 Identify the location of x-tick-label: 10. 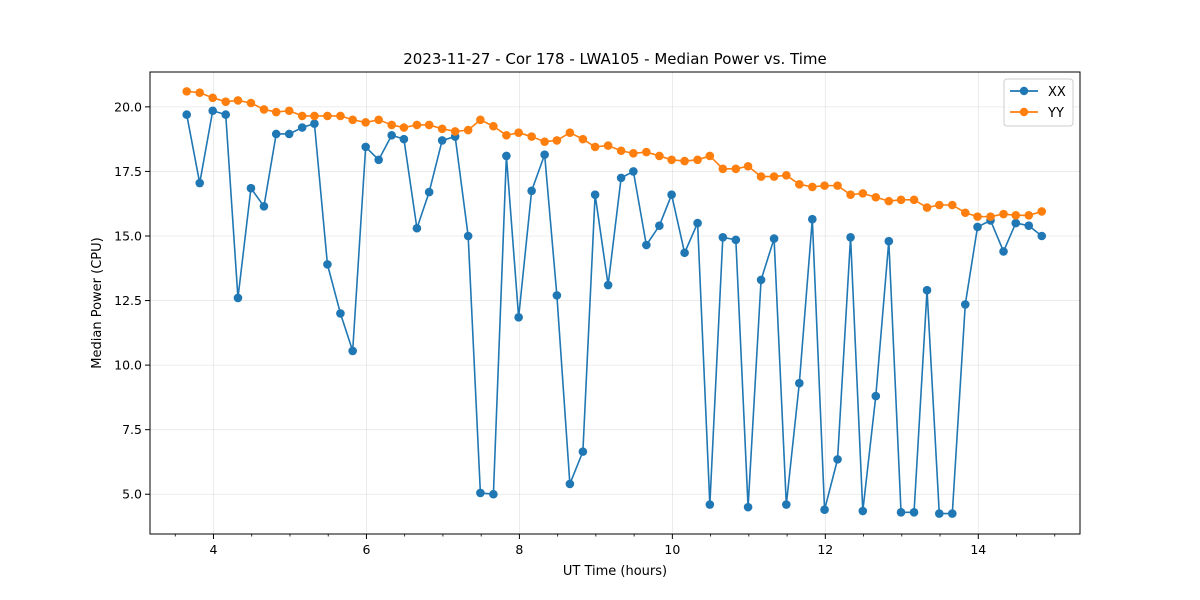
(672, 549).